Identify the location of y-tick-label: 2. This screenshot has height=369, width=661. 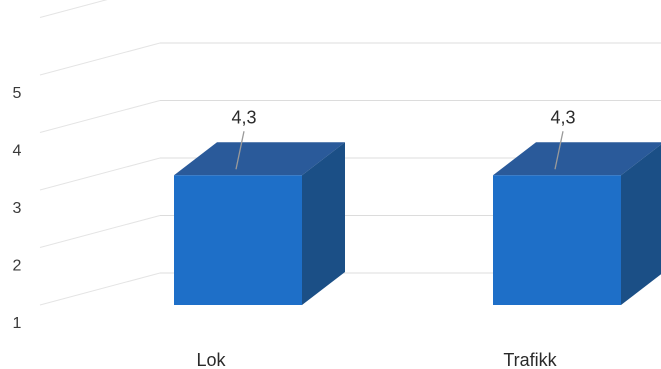
(17, 266).